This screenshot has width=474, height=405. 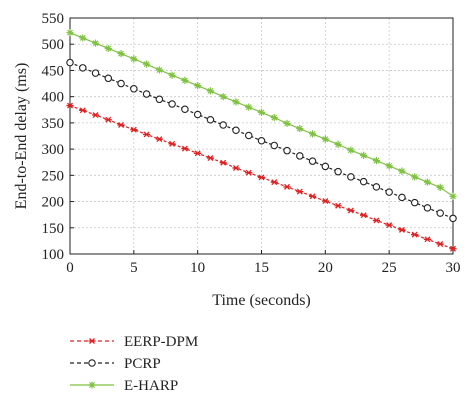 What do you see at coordinates (261, 268) in the screenshot?
I see `x-tick-label: 15` at bounding box center [261, 268].